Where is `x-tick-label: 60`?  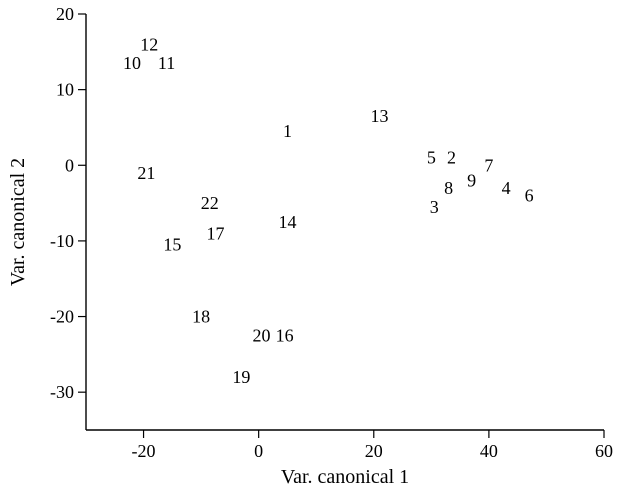 x-tick-label: 60 is located at coordinates (604, 451).